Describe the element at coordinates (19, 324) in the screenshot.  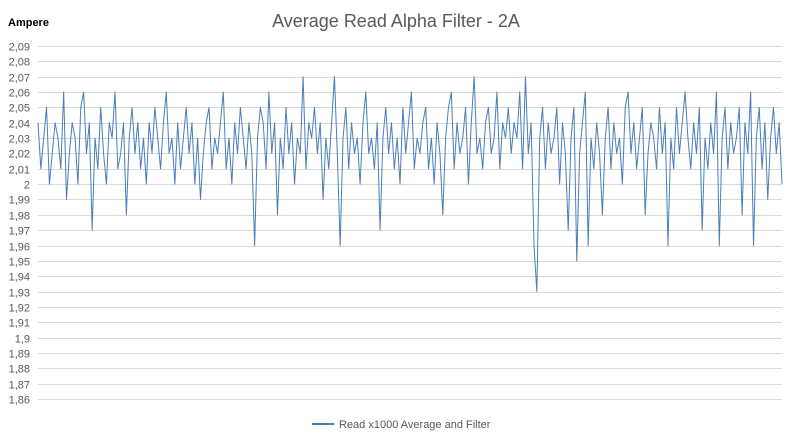
I see `y-tick-label: 1,91` at that location.